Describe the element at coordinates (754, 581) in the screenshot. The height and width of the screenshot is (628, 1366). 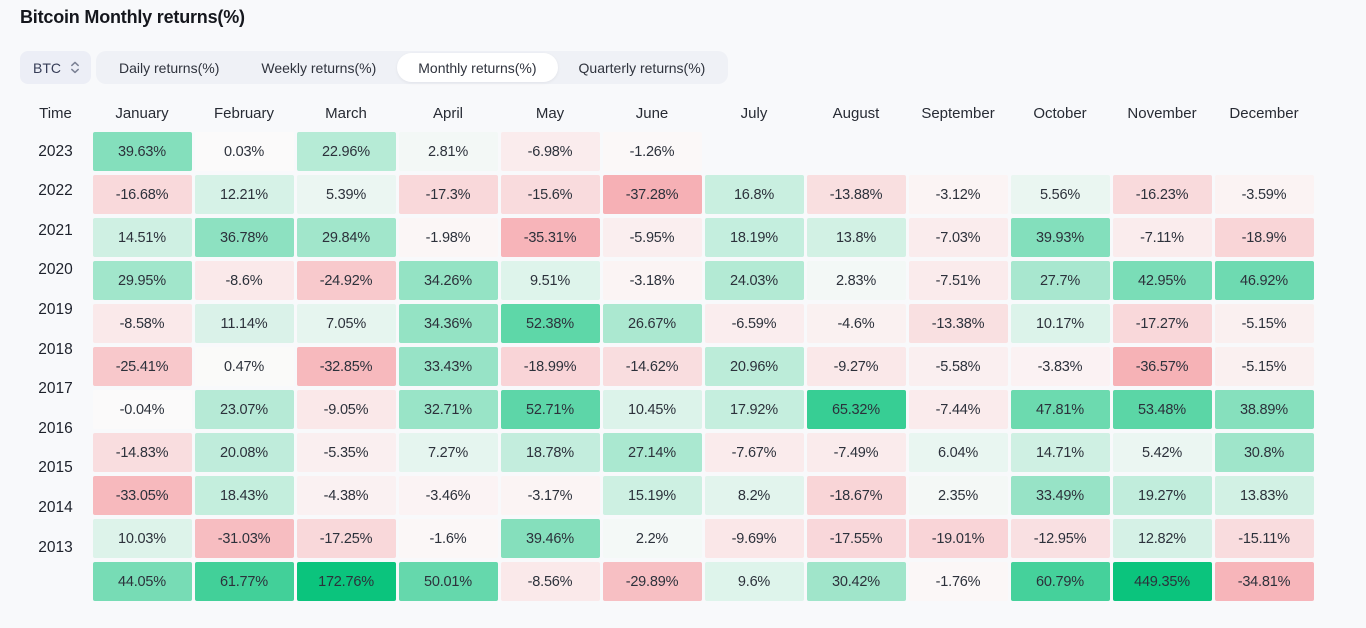
I see `heatmap-cell: 9.6%` at that location.